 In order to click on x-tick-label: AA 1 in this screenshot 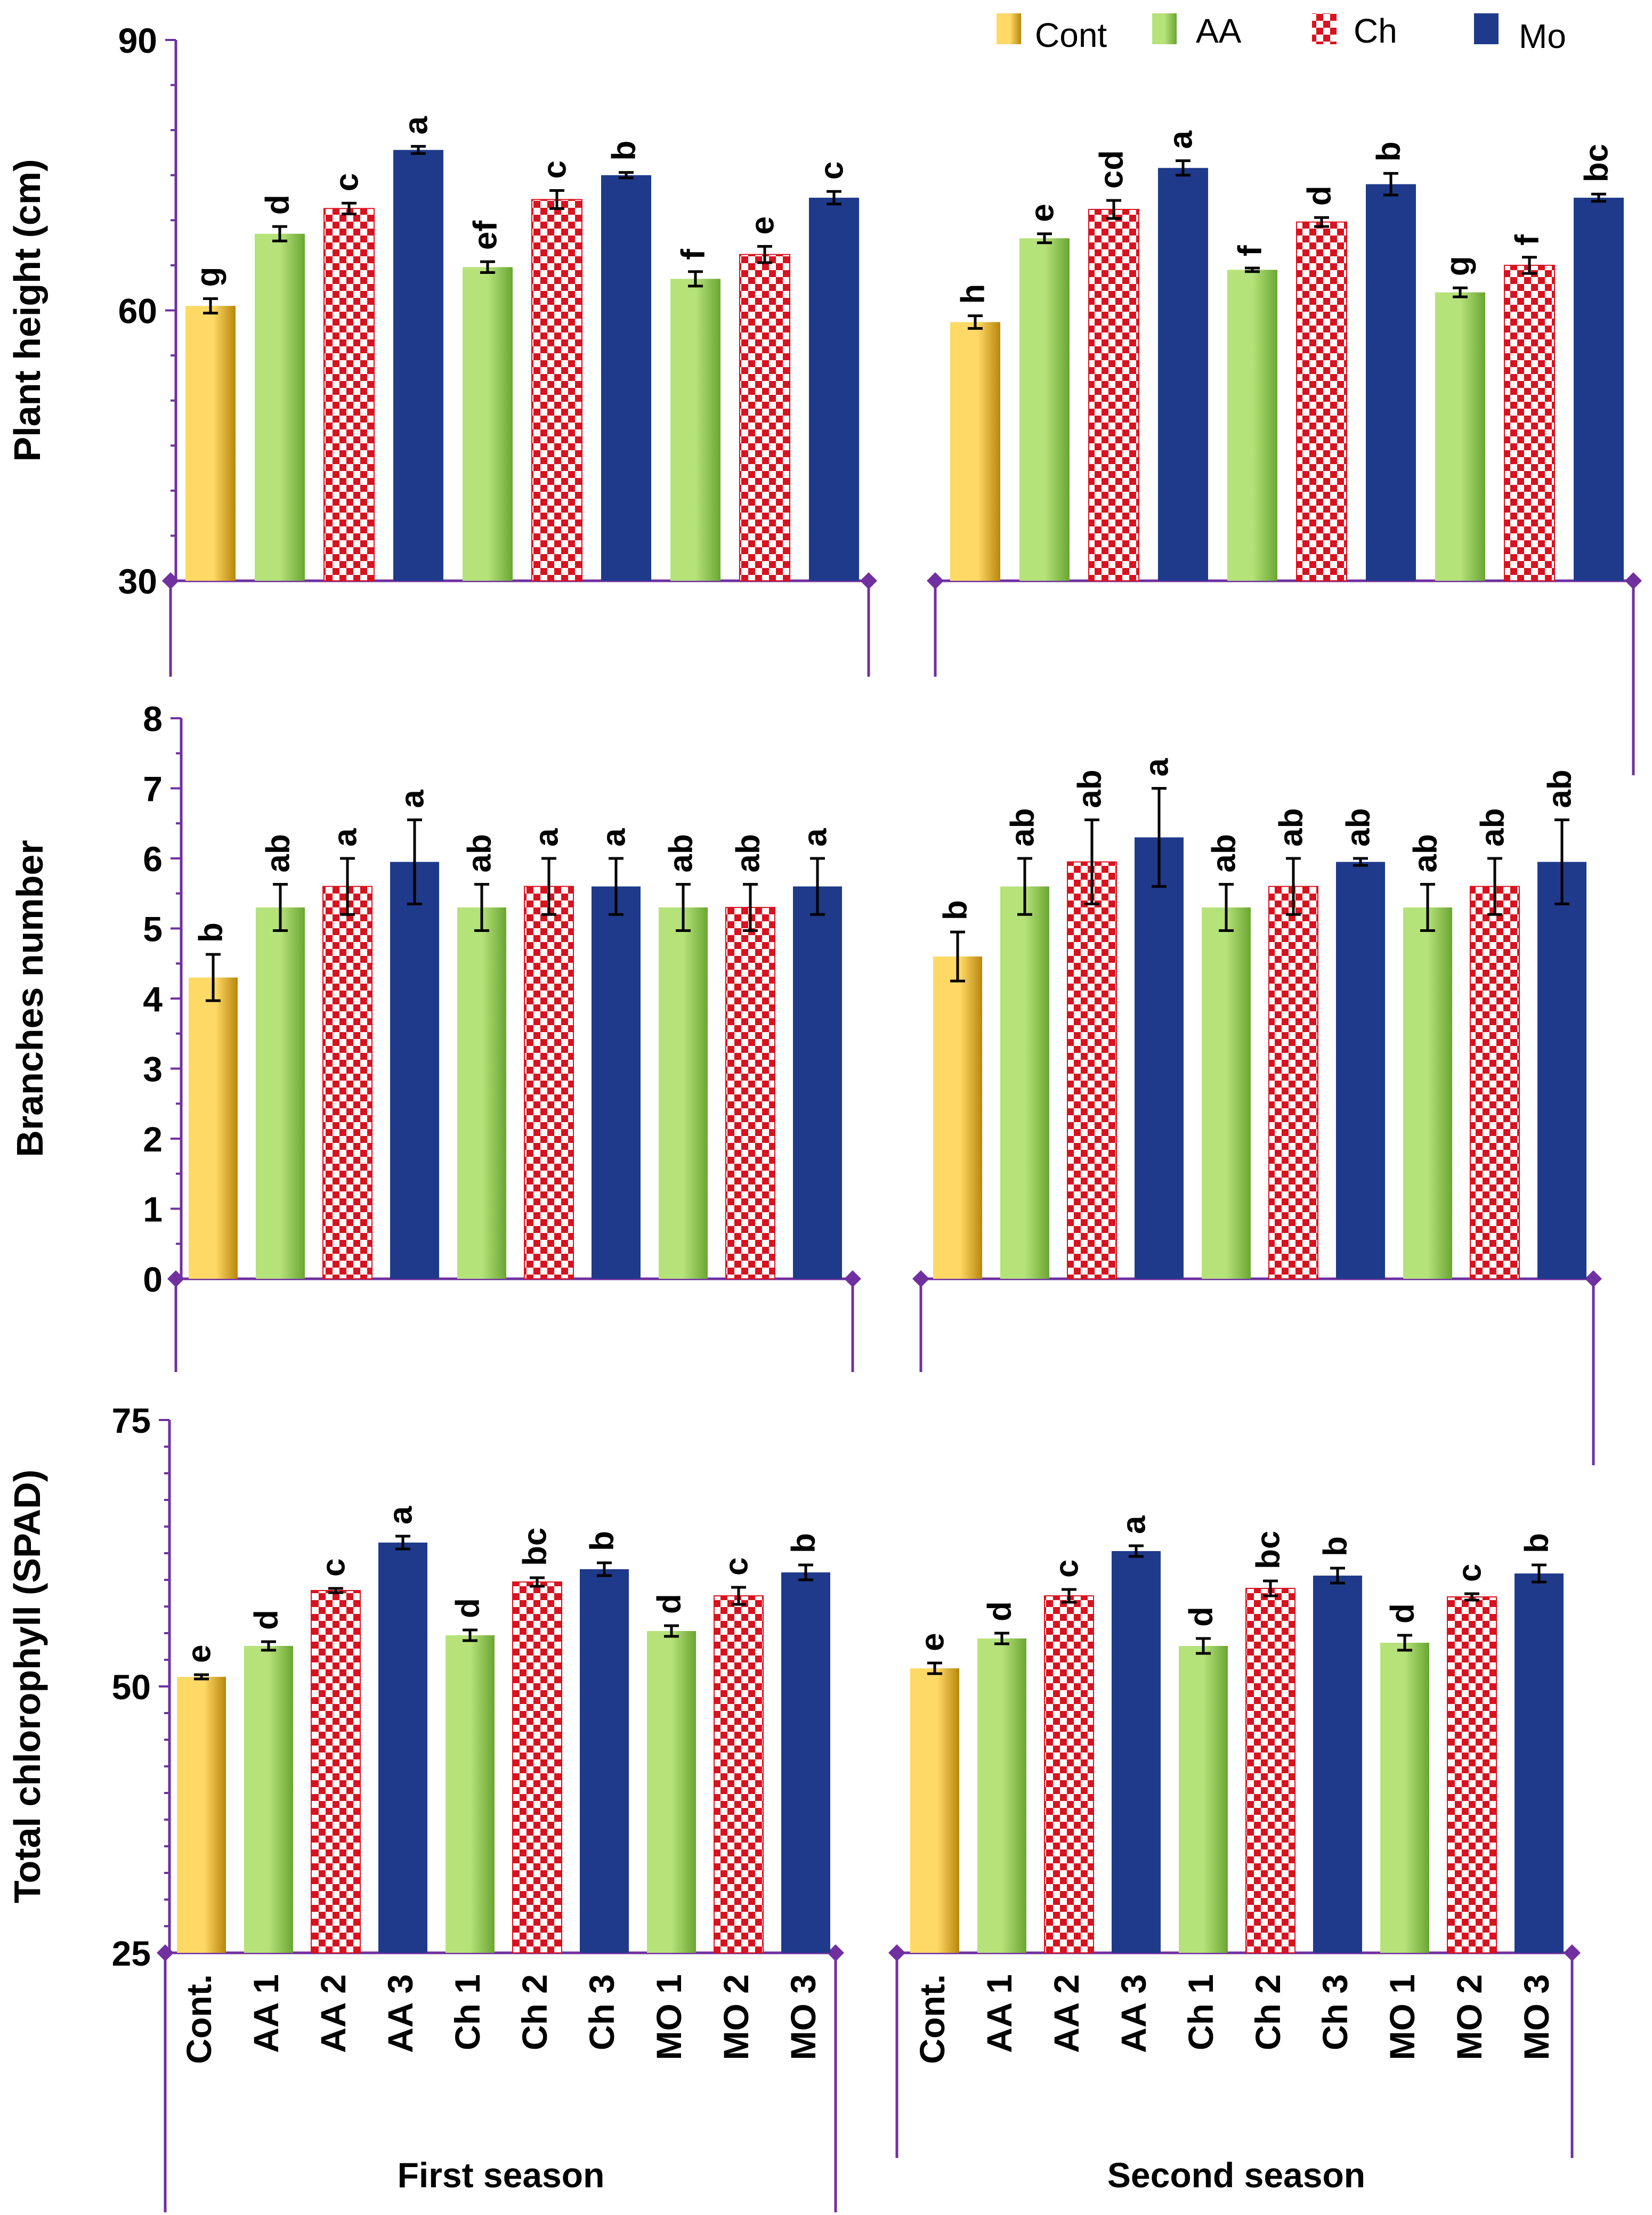, I will do `click(999, 2013)`.